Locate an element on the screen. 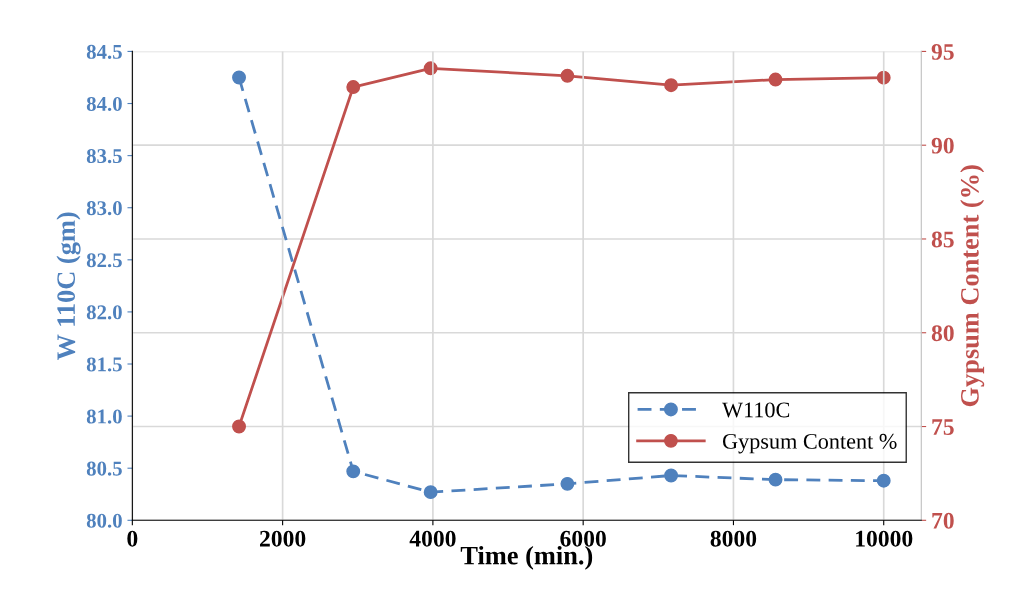  y-tick-label: 81.0 is located at coordinates (104, 416).